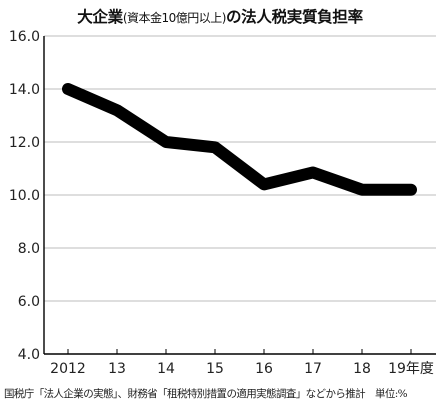 The image size is (440, 409). Describe the element at coordinates (29, 249) in the screenshot. I see `y-tick-label: 8.0` at that location.